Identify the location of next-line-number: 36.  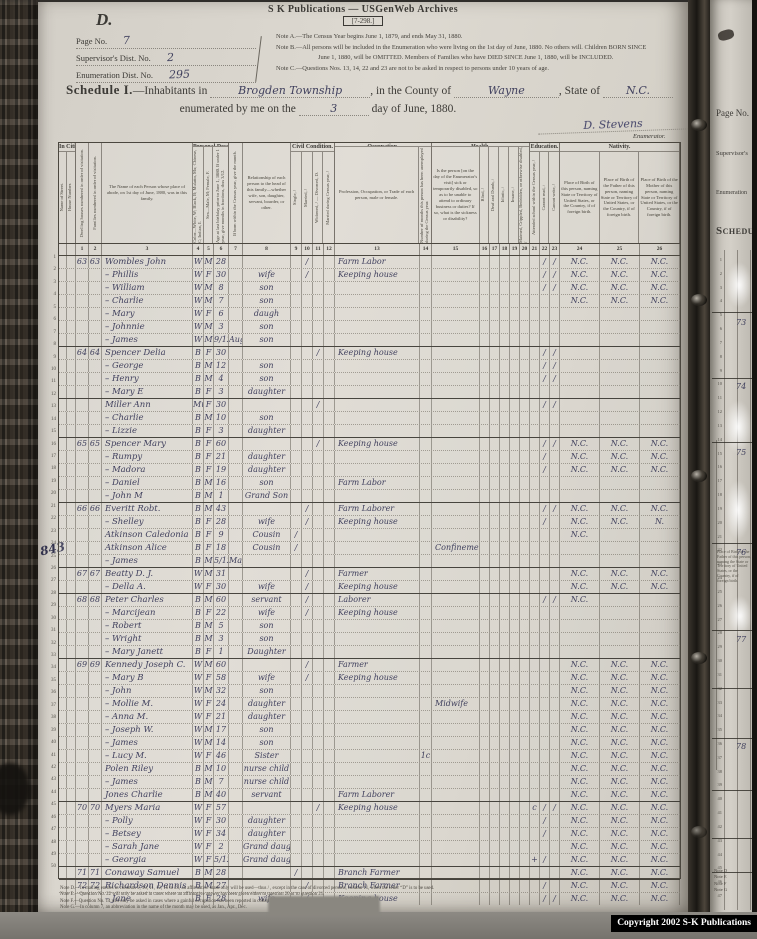
(720, 743).